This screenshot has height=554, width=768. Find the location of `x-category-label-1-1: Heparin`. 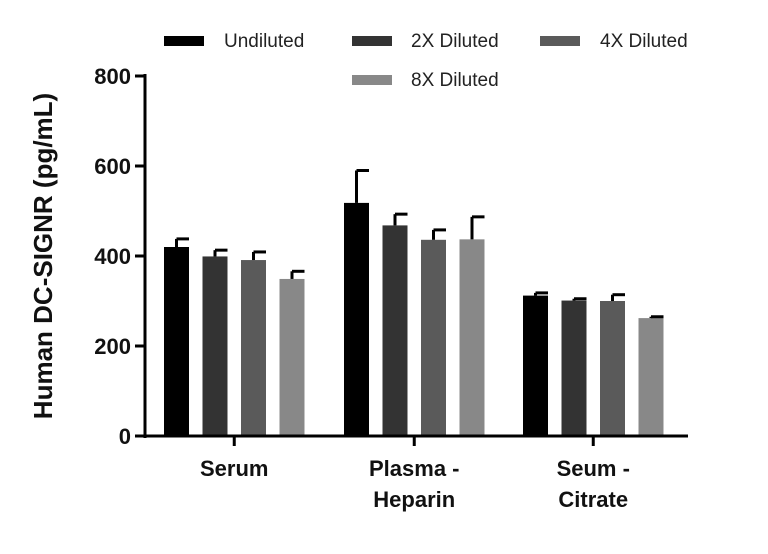

x-category-label-1-1: Heparin is located at coordinates (414, 499).